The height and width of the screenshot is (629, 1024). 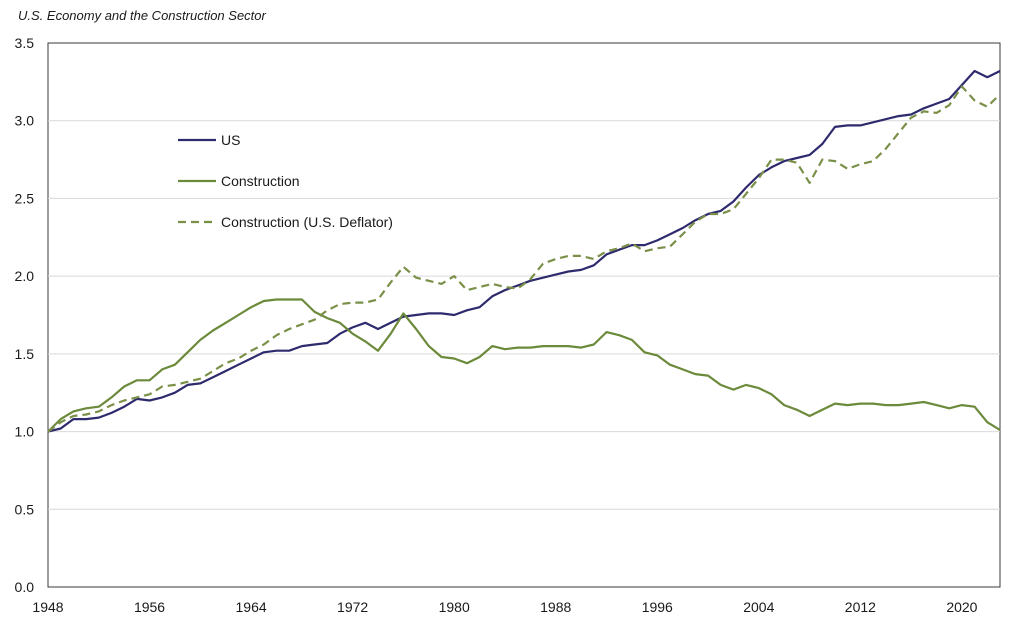 I want to click on y-tick-label: 3.5, so click(x=25, y=43).